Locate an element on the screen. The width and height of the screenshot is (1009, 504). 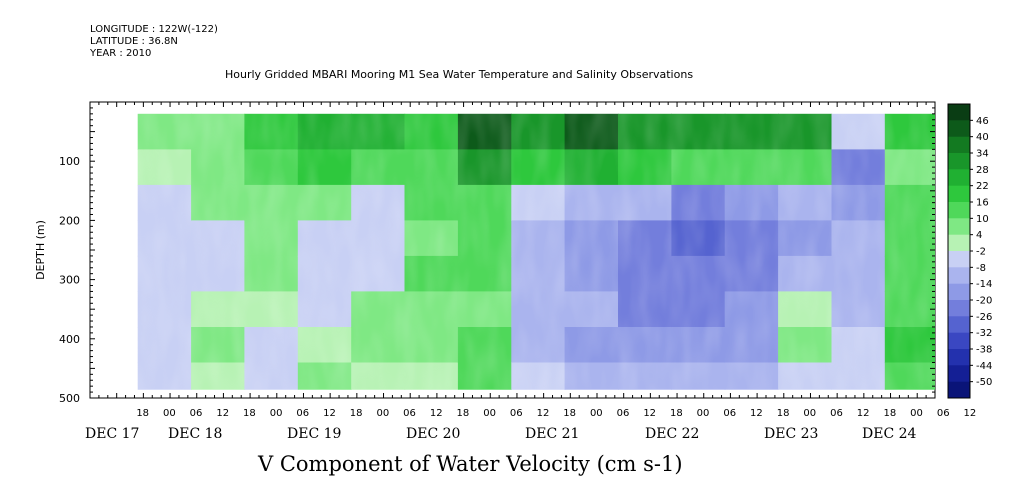
x-day-label: DEC 17 is located at coordinates (112, 434).